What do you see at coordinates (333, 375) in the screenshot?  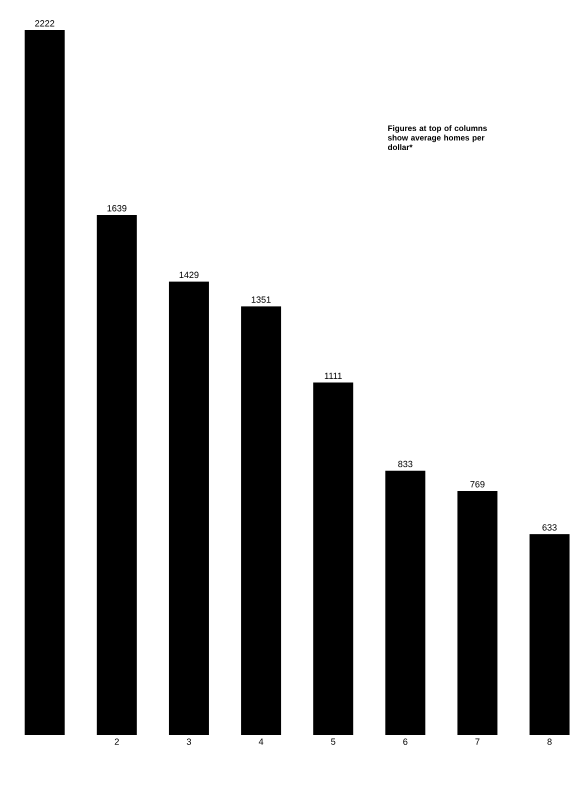 I see `data-label: 1111` at bounding box center [333, 375].